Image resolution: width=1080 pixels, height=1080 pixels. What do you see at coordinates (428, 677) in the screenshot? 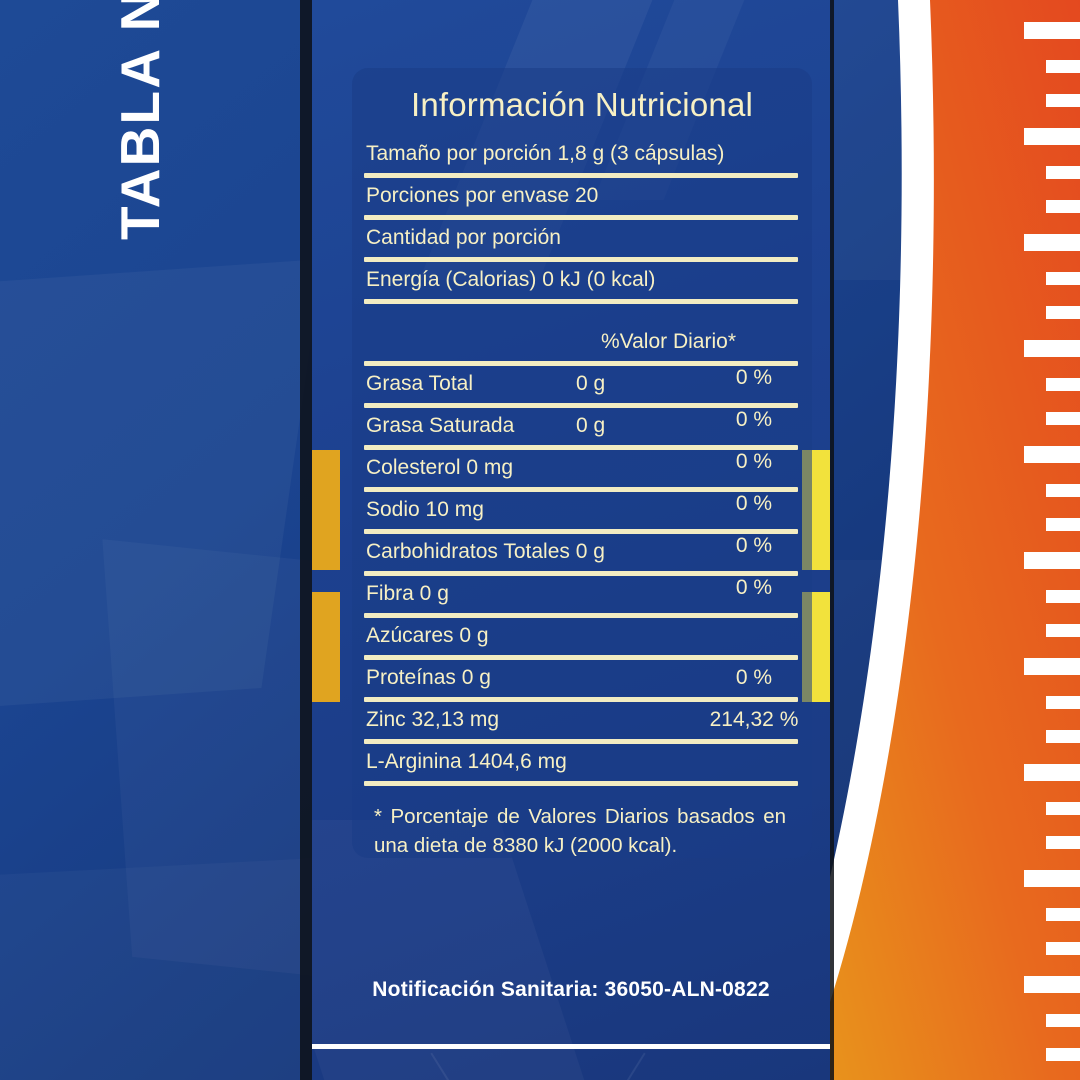
I see `nutrient-name: Proteínas 0 g` at bounding box center [428, 677].